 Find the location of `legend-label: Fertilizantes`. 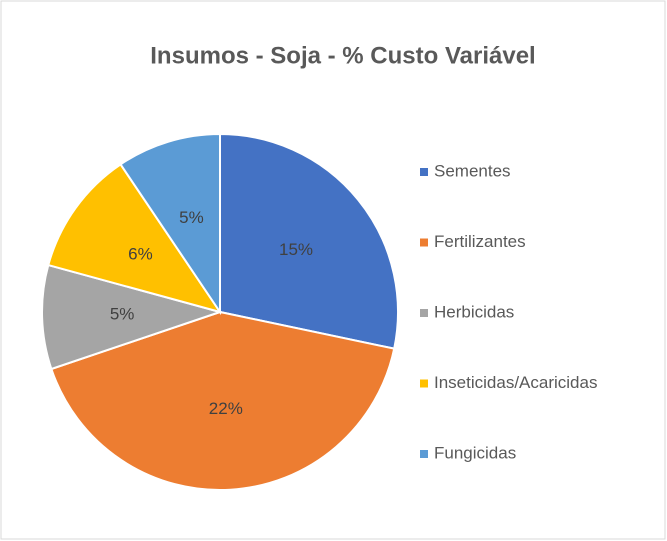

legend-label: Fertilizantes is located at coordinates (480, 241).